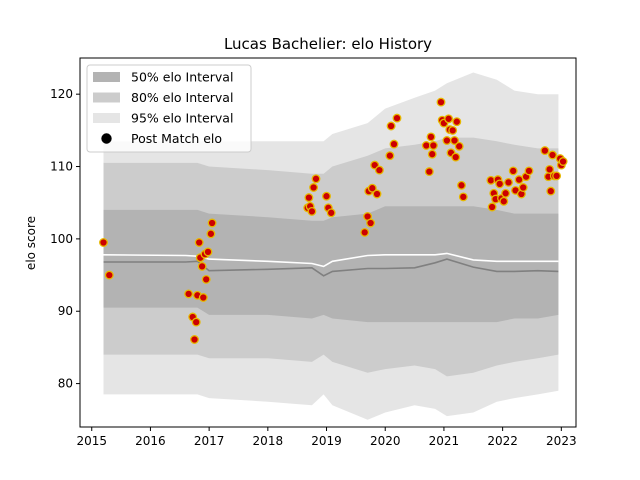 Image resolution: width=640 pixels, height=480 pixels. I want to click on median-elo-line, so click(331, 267).